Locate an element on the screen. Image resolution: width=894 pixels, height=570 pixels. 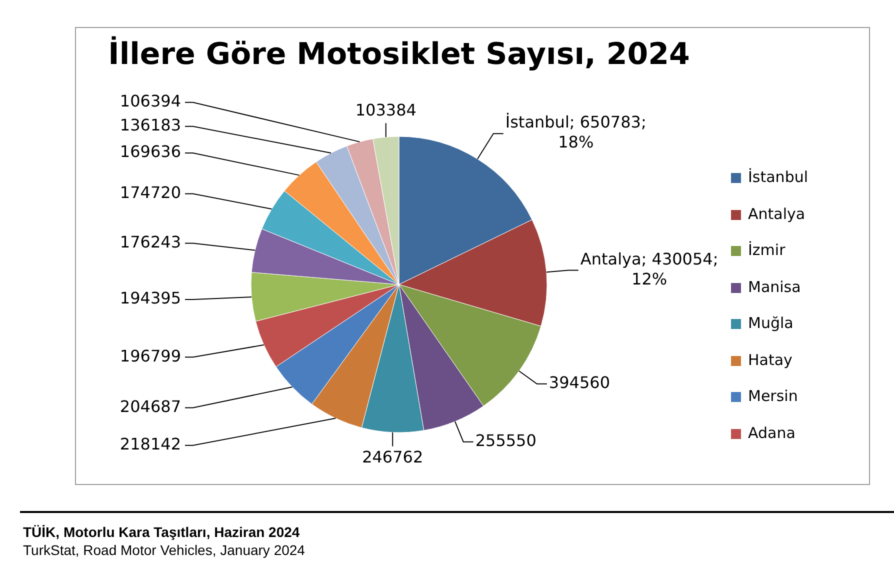
legend-label: İzmir is located at coordinates (767, 250).